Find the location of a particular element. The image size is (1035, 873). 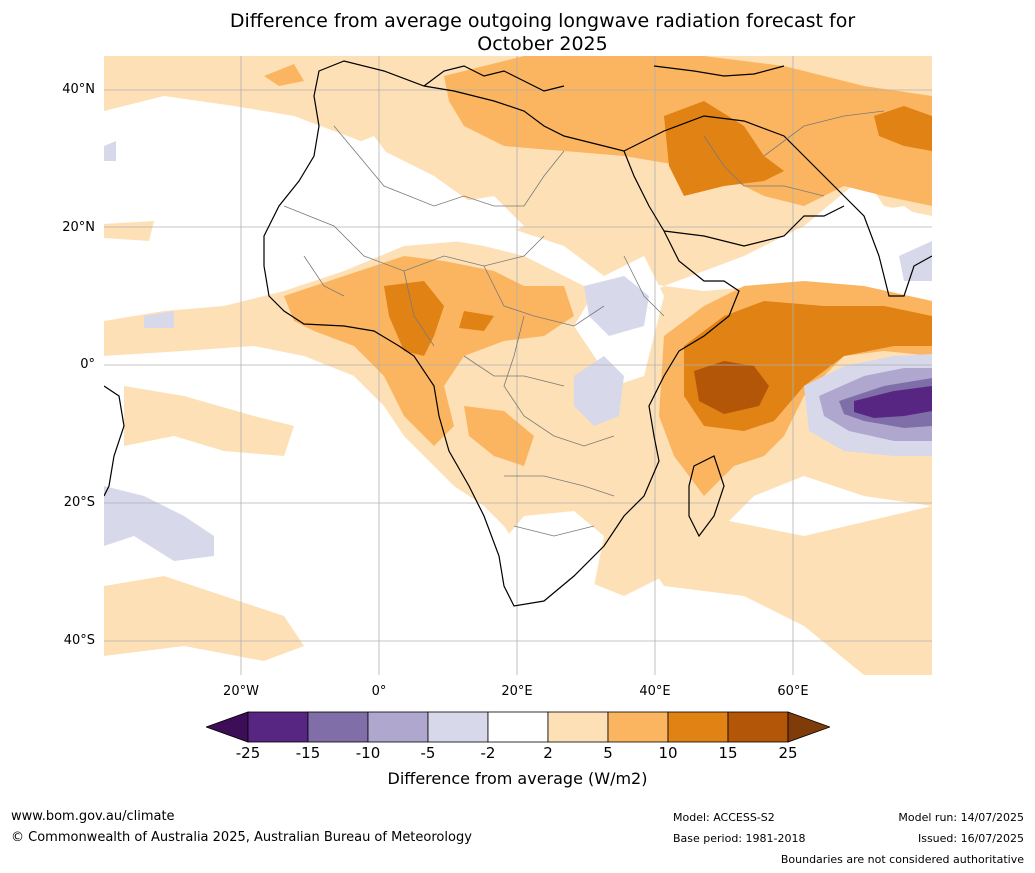

colorbar-extend-low is located at coordinates (227, 727).